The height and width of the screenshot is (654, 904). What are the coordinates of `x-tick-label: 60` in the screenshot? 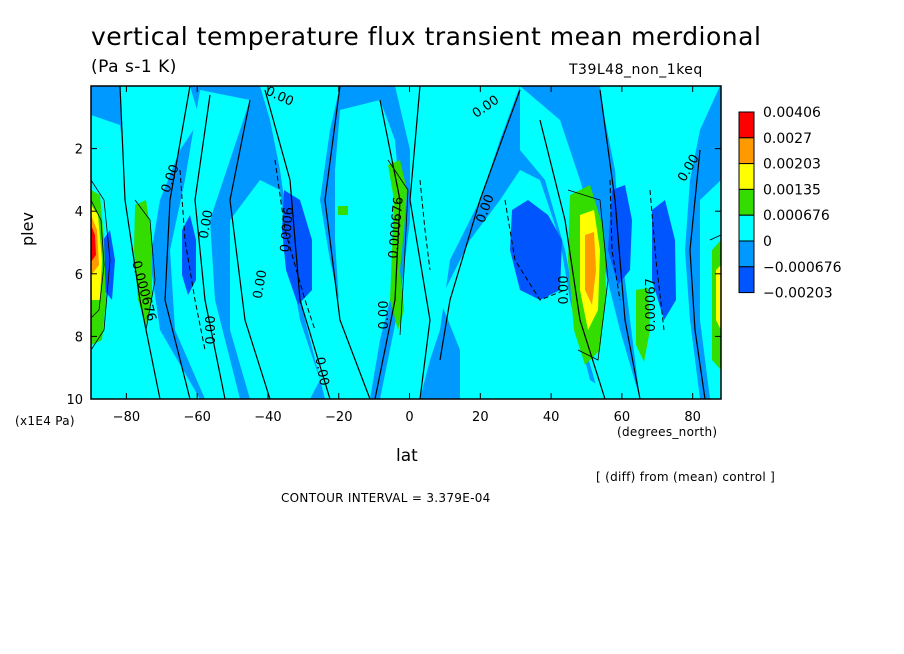 It's located at (622, 417).